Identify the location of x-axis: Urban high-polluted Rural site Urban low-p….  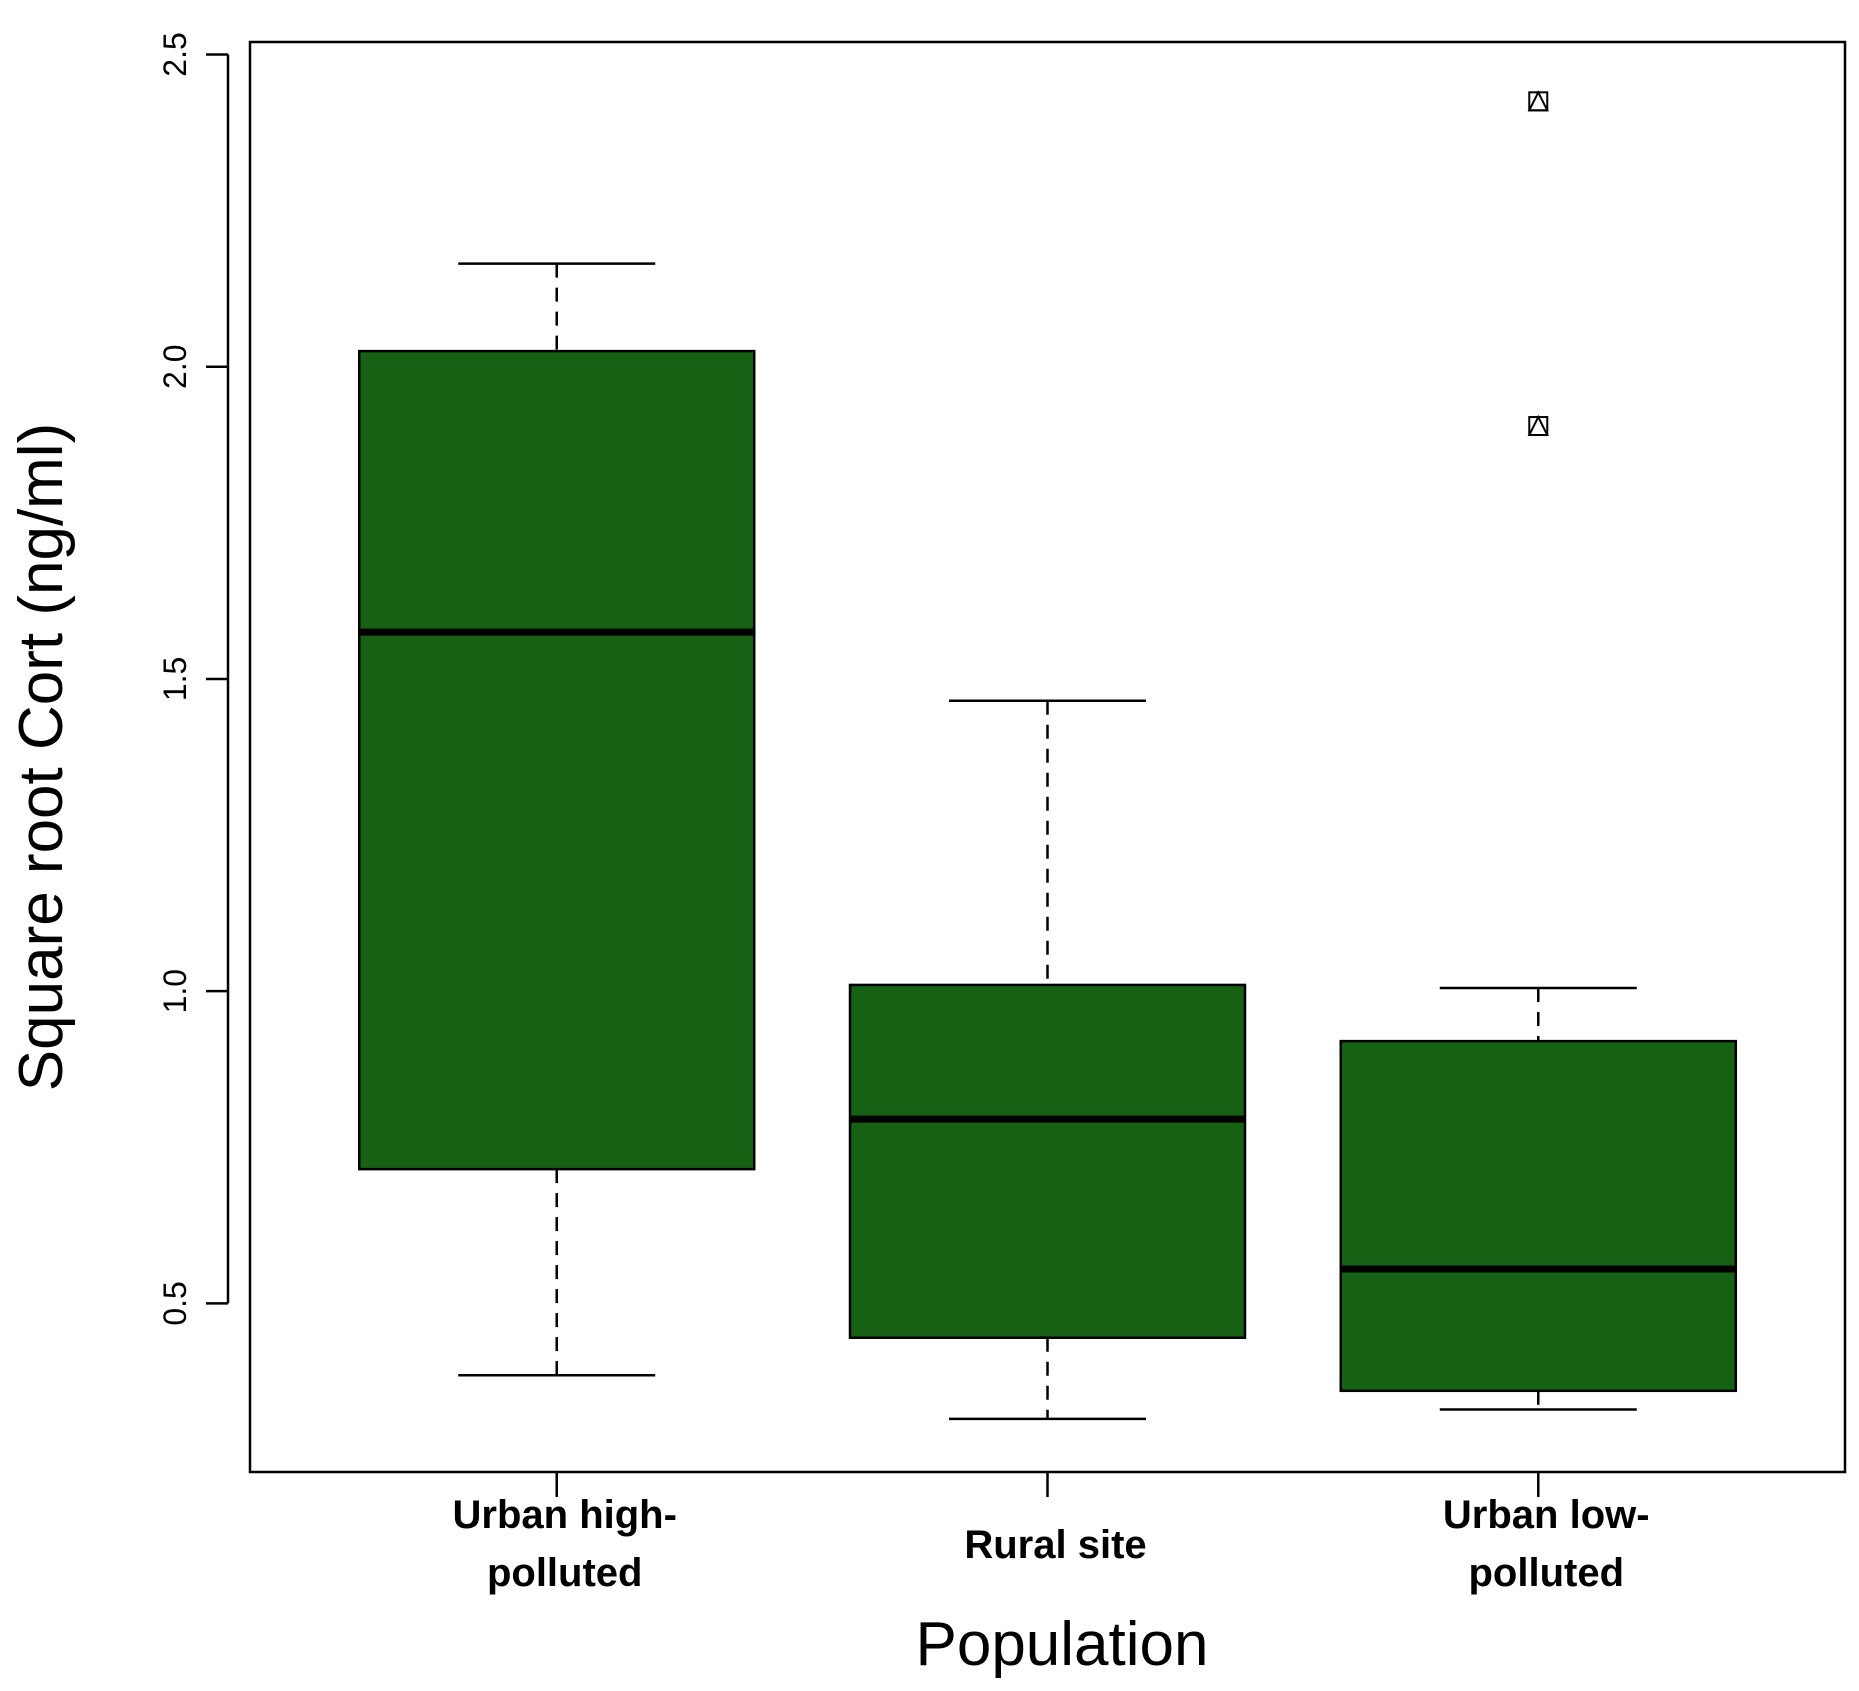
(1051, 1533).